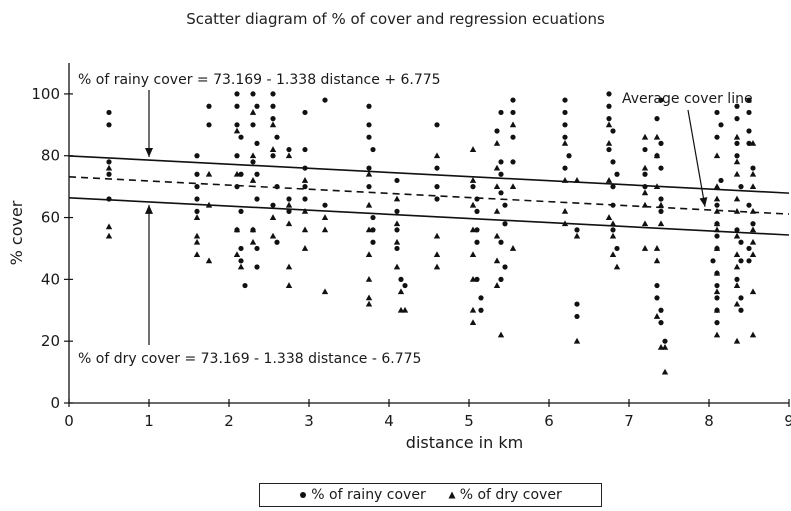  I want to click on average-arrow-shaft, so click(696, 158).